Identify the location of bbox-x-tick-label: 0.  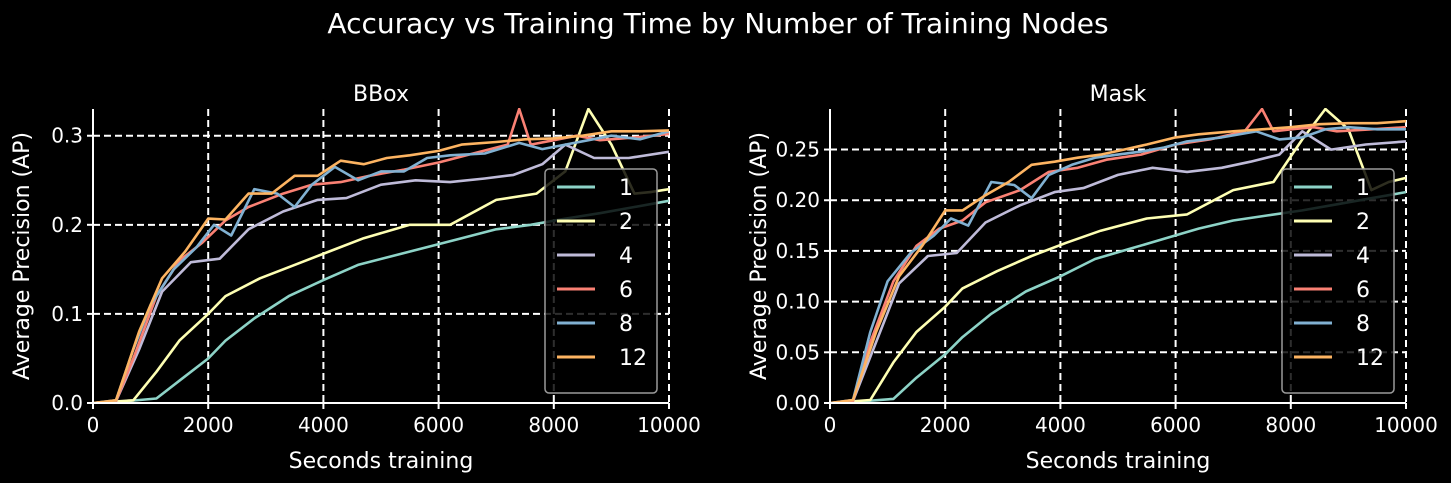
(93, 425).